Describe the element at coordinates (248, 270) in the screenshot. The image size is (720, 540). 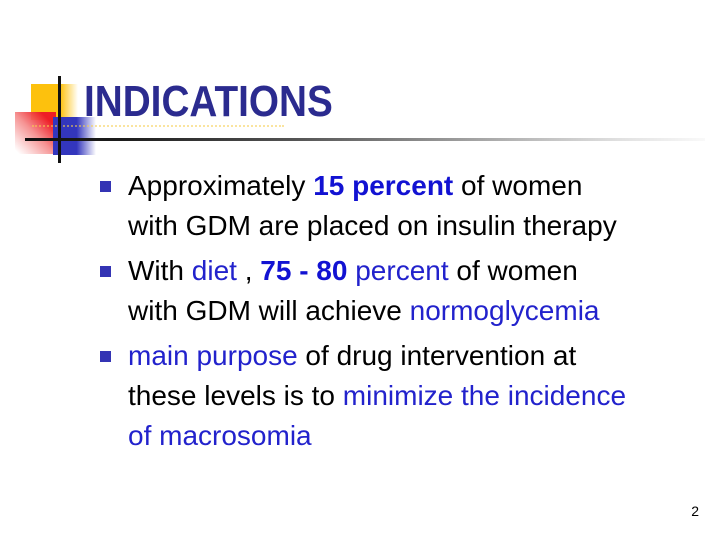
I see `text-run: ,` at that location.